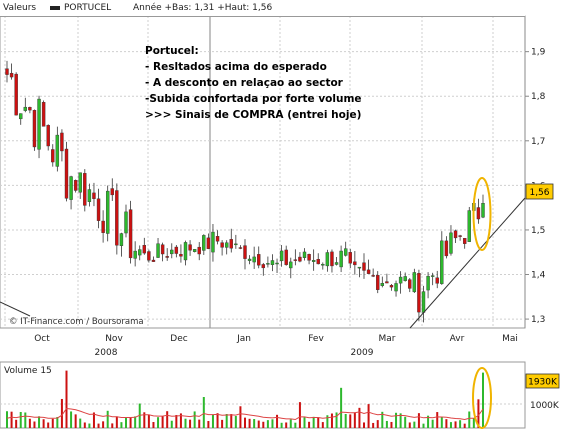  What do you see at coordinates (467, 263) in the screenshot?
I see `support-trendline` at bounding box center [467, 263].